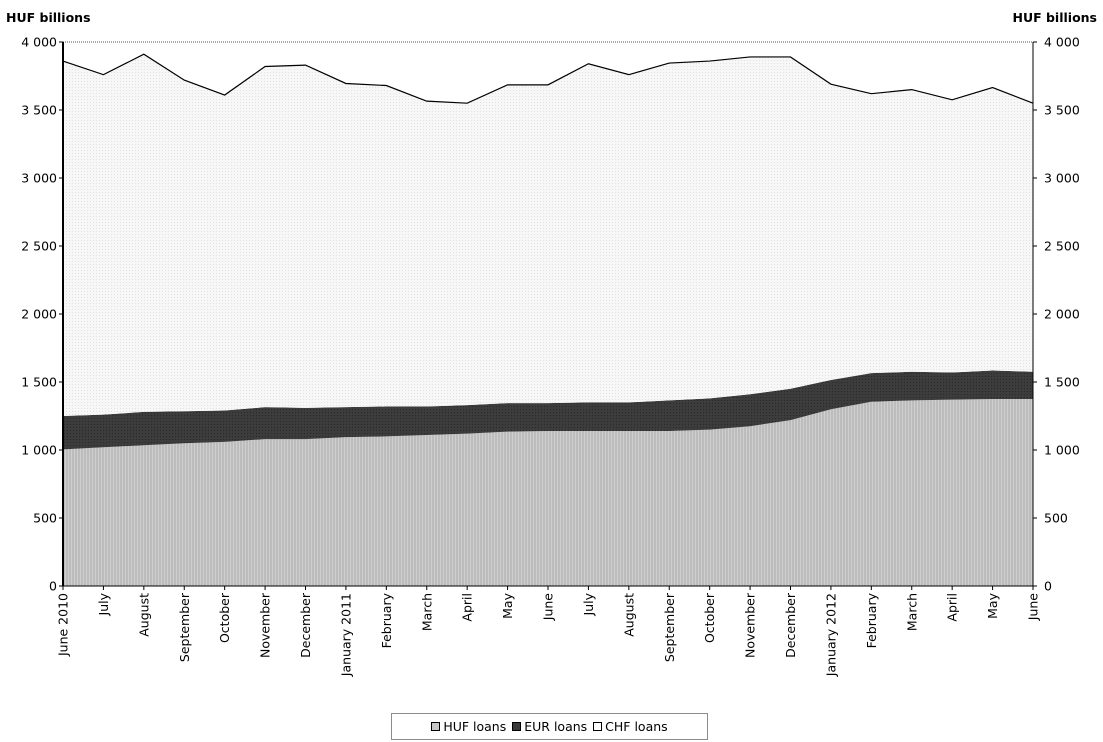  What do you see at coordinates (48, 17) in the screenshot?
I see `left-axis-unit-label: HUF billions` at bounding box center [48, 17].